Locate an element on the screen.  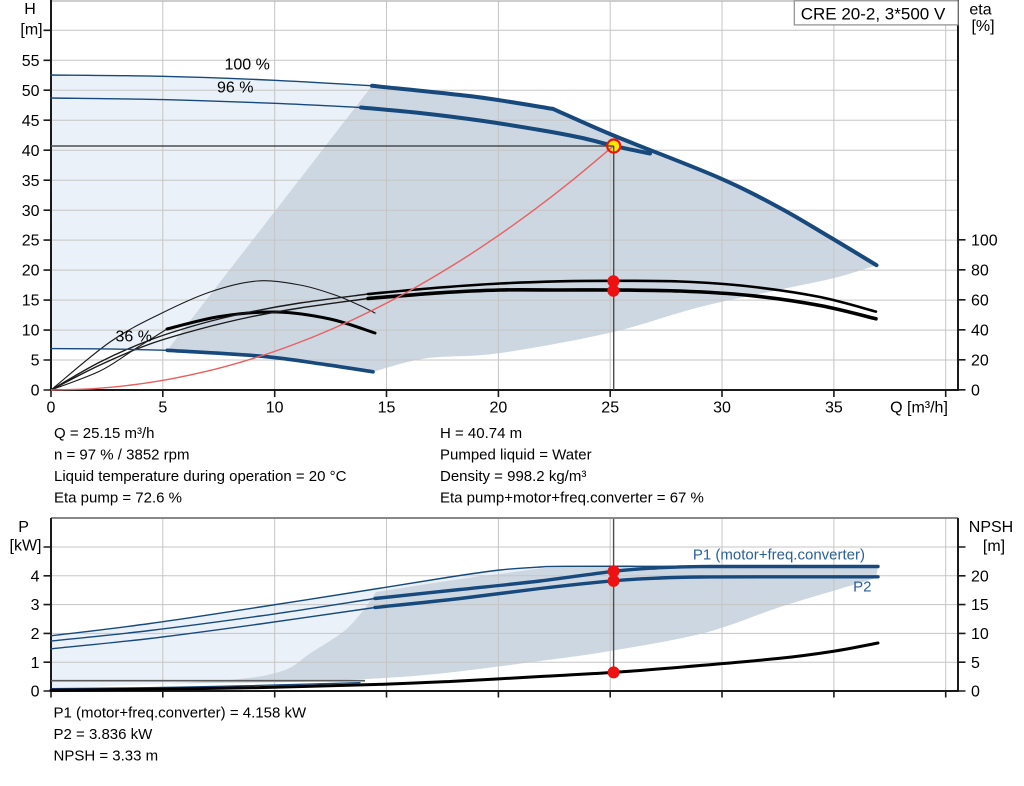
svg-text: 2 is located at coordinates (35, 634).